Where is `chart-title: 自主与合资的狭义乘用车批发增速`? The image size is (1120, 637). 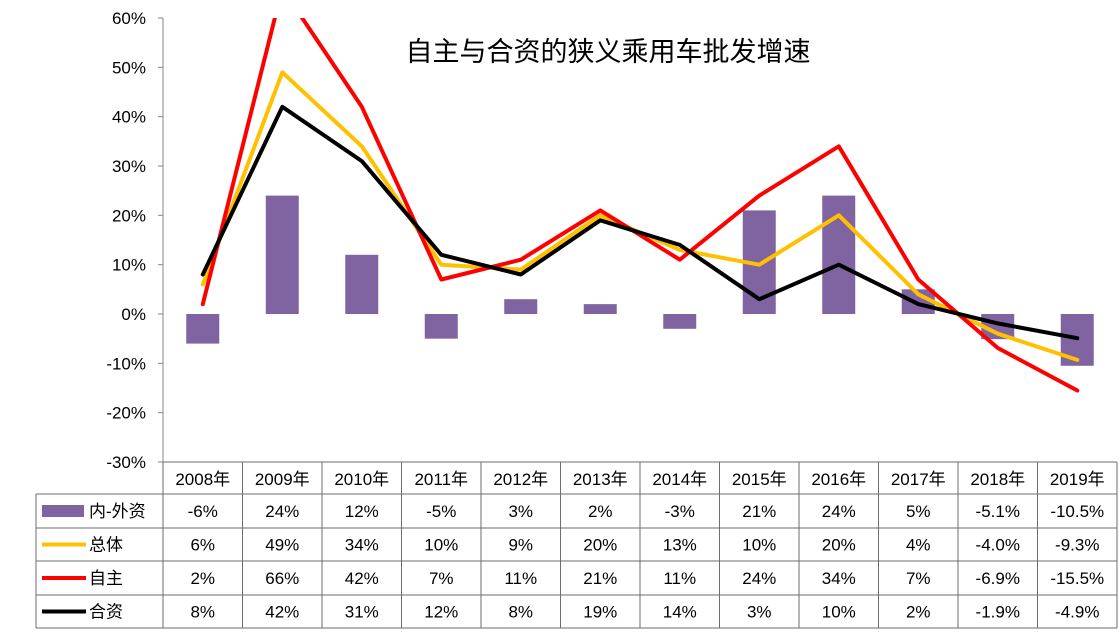
chart-title: 自主与合资的狭义乘用车批发增速 is located at coordinates (608, 52).